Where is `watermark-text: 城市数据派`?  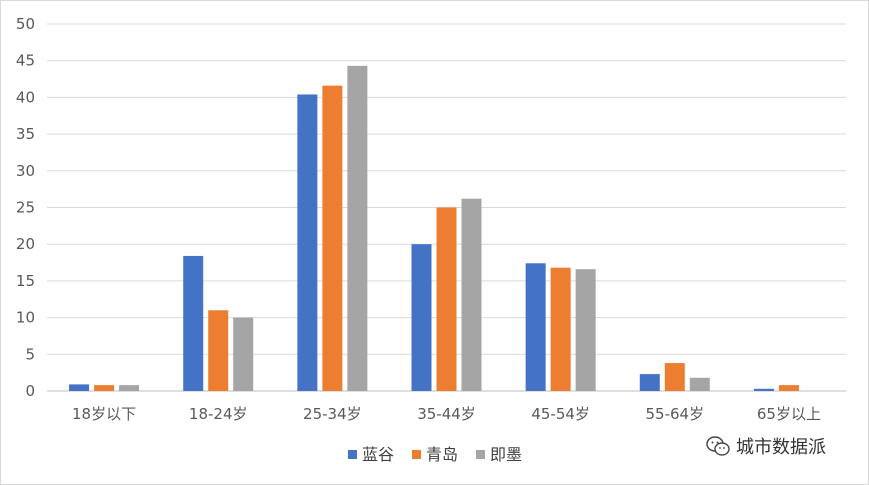
watermark-text: 城市数据派 is located at coordinates (781, 447).